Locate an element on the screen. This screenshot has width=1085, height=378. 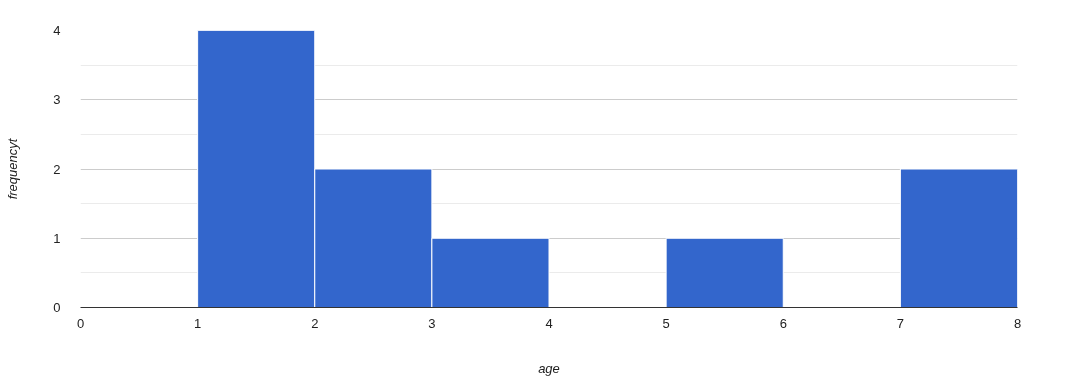
y-tick-label: 1 is located at coordinates (57, 238).